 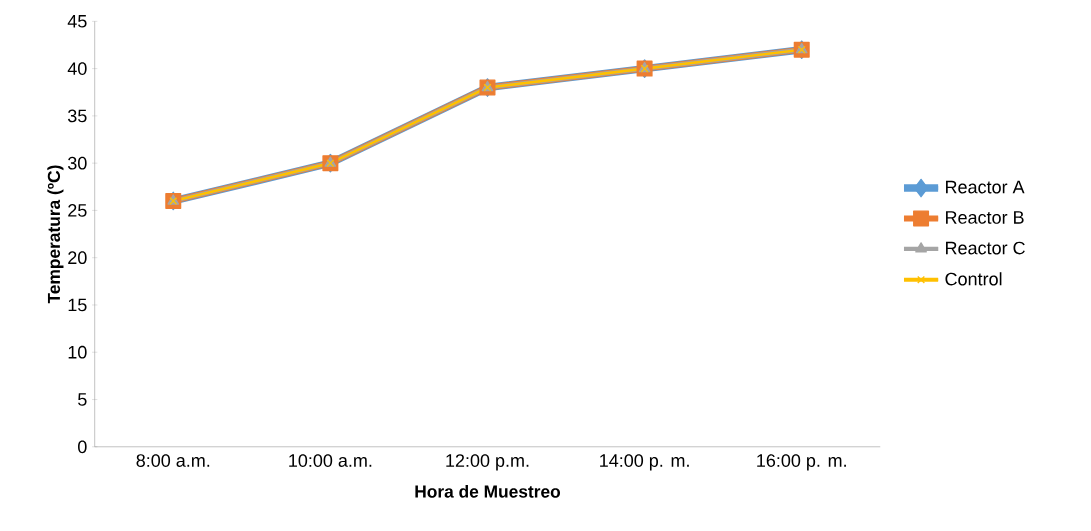 I want to click on x-tick-label: 10:00 a.m., so click(x=330, y=460).